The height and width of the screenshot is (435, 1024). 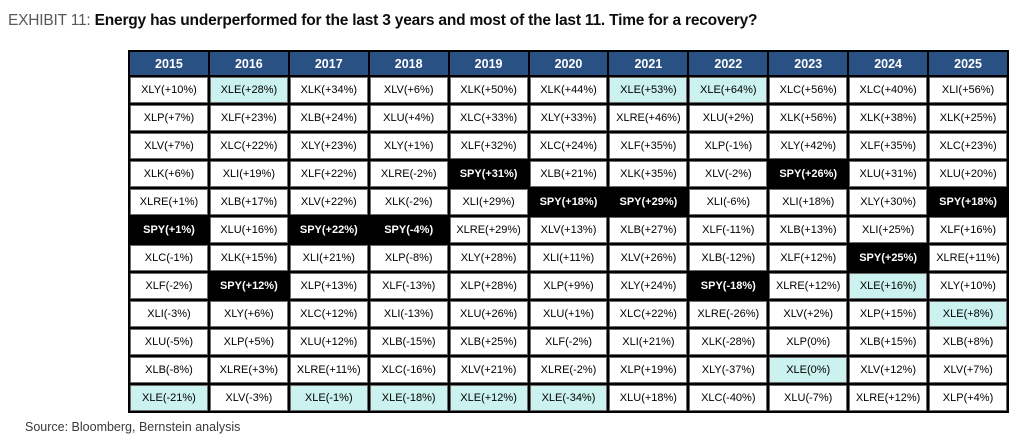 What do you see at coordinates (328, 146) in the screenshot?
I see `return-cell: XLY(+23%)` at bounding box center [328, 146].